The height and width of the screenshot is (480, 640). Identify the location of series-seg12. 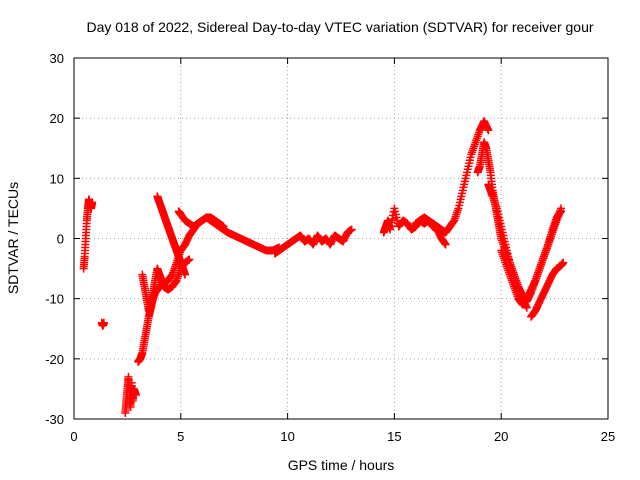
(525, 243).